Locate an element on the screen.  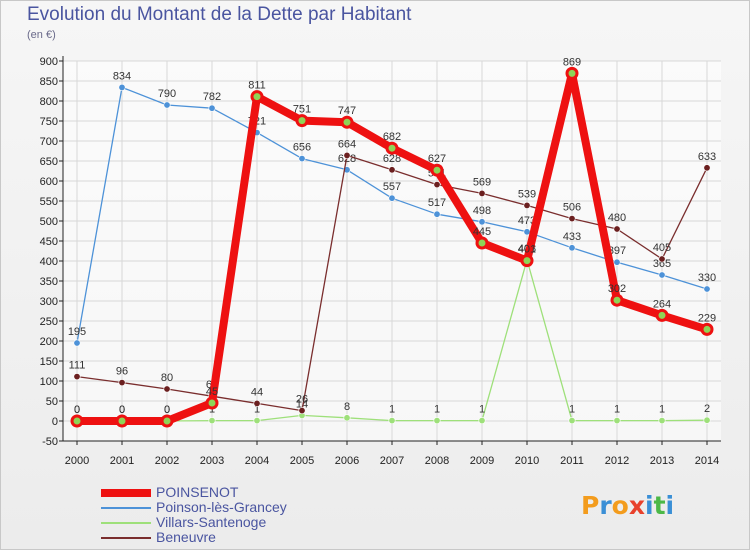
logo-letter: o is located at coordinates (620, 505).